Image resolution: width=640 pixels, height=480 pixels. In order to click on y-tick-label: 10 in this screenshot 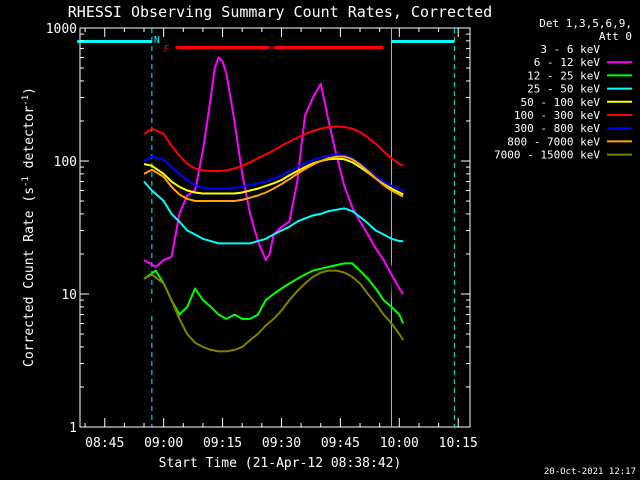, I will do `click(69, 295)`.